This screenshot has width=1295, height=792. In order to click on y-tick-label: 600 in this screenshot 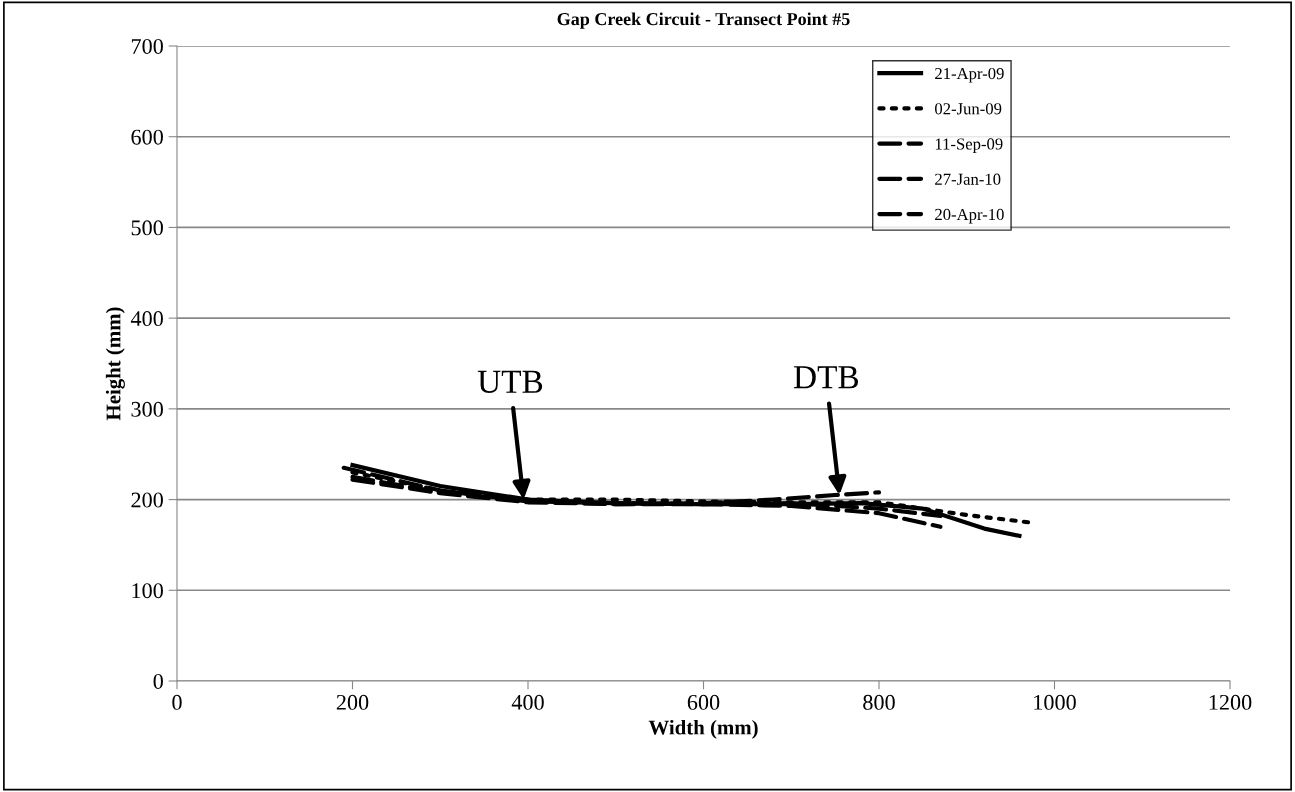, I will do `click(147, 137)`.